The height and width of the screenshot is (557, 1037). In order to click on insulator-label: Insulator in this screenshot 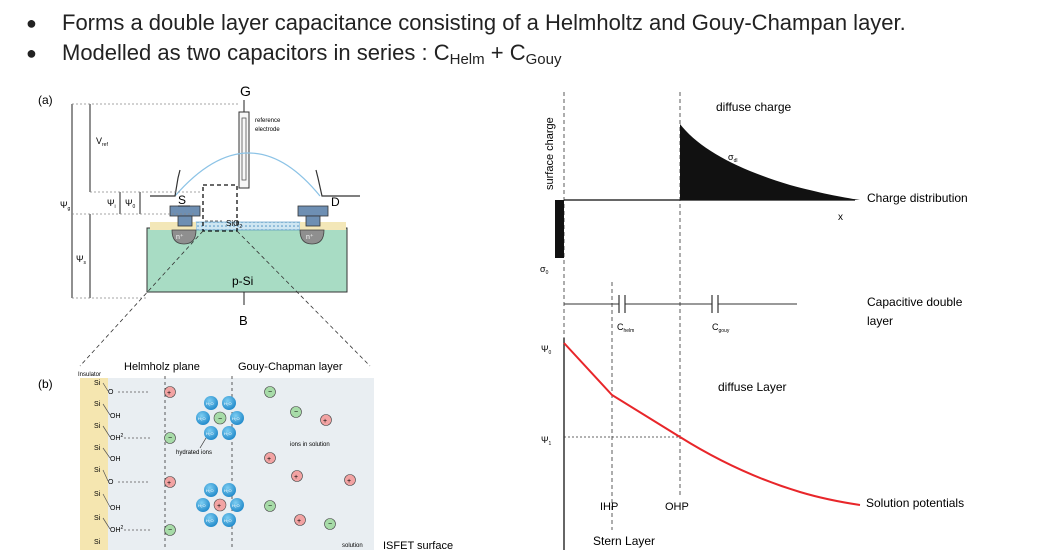, I will do `click(89, 375)`.